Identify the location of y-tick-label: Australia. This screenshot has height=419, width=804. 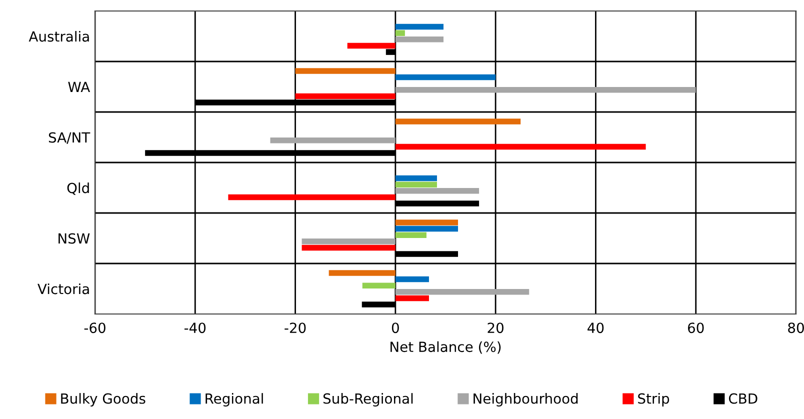
(58, 36).